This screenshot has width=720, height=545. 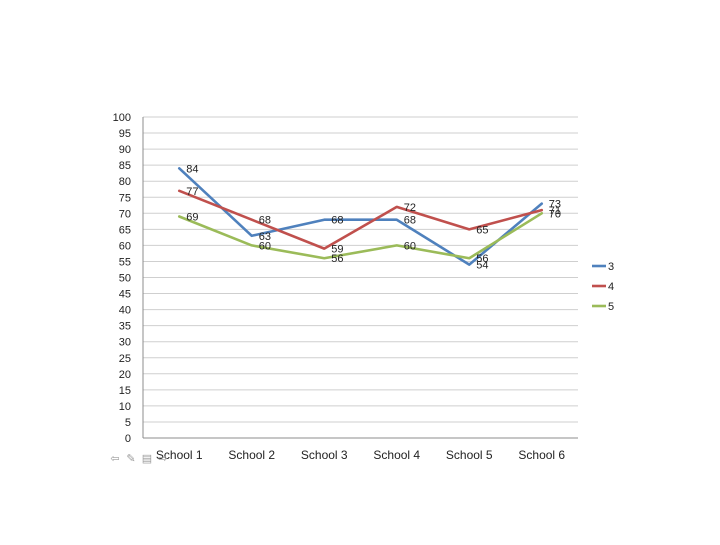 I want to click on data-label: 72, so click(x=410, y=208).